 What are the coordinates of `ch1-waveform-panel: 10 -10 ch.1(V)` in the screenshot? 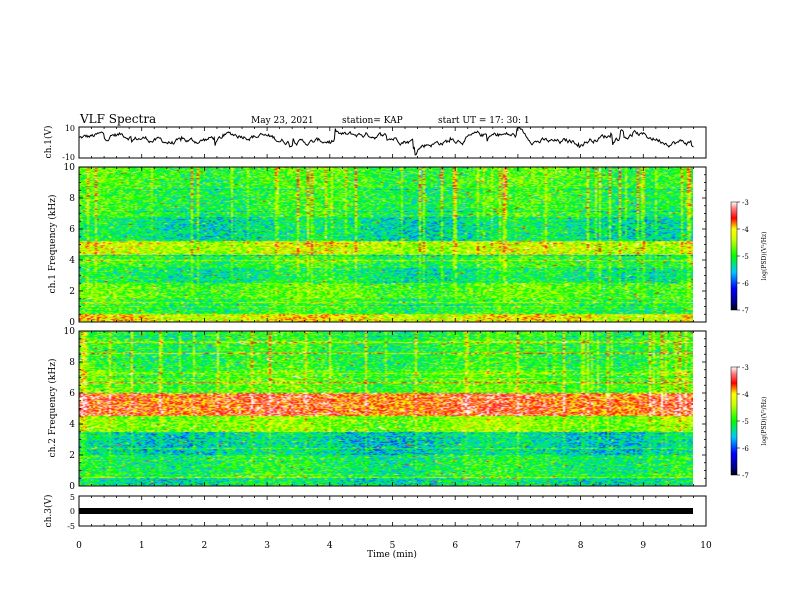 It's located at (375, 143).